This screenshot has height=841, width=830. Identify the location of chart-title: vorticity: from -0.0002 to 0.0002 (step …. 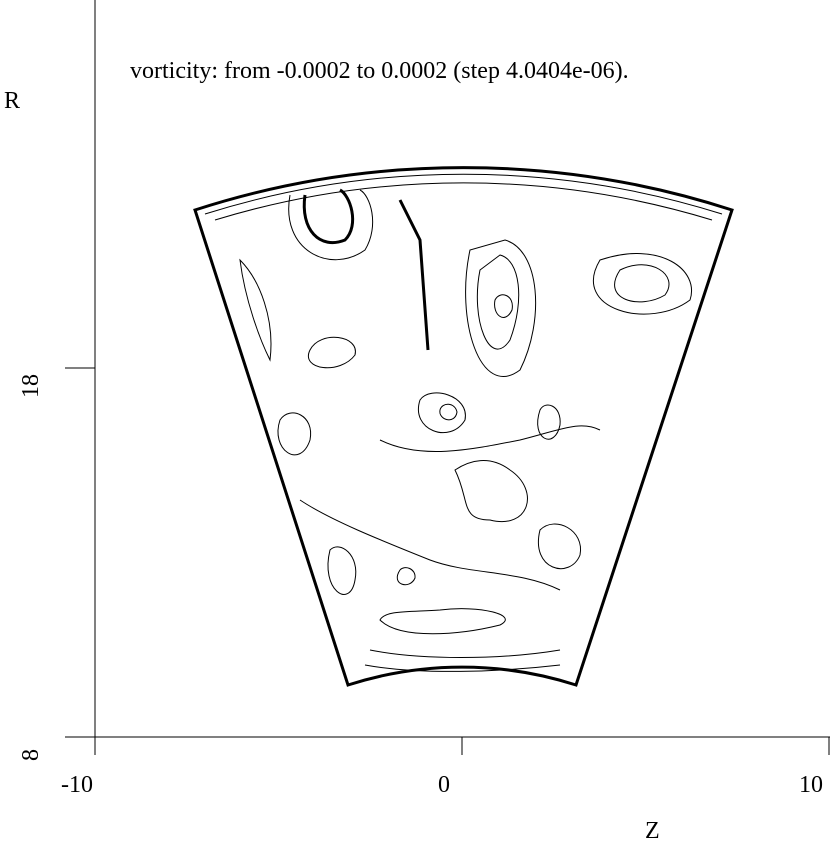
(379, 71).